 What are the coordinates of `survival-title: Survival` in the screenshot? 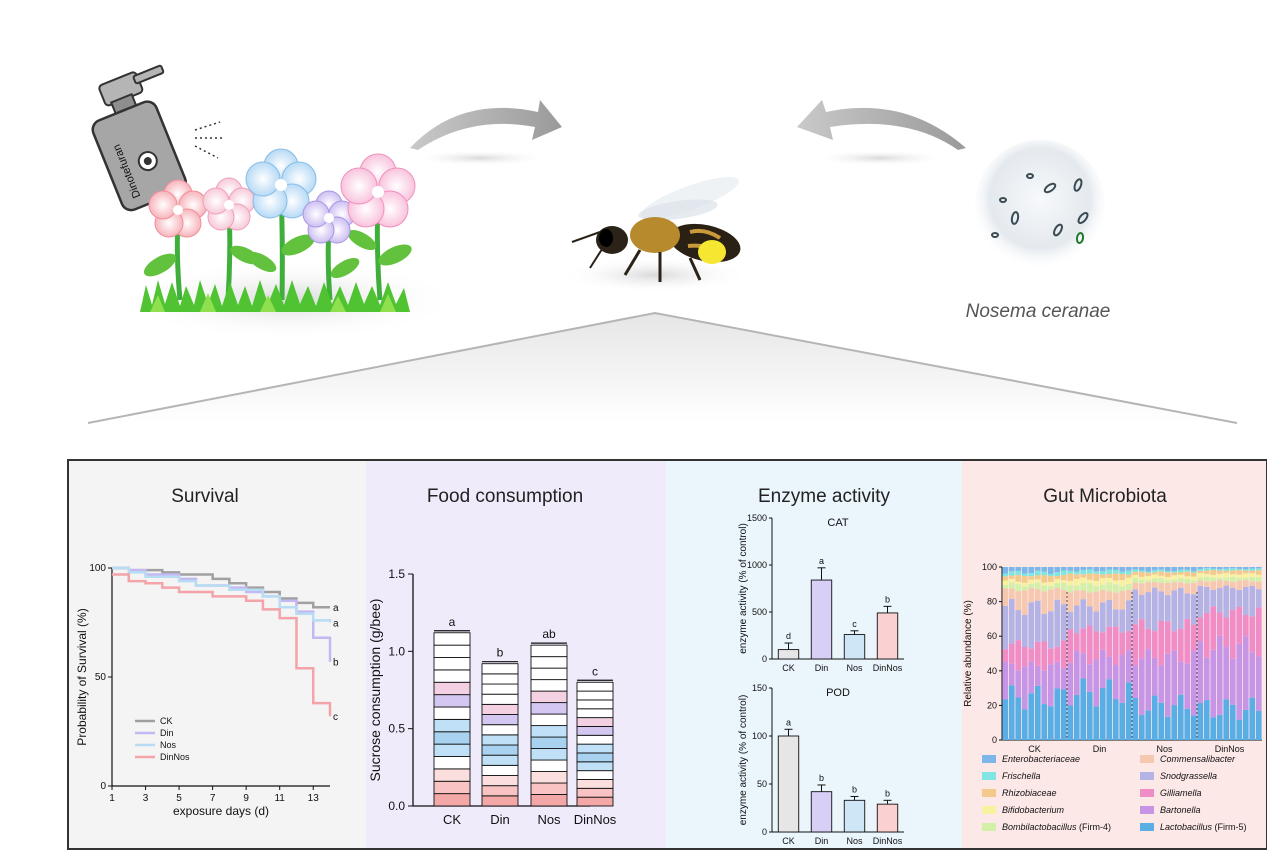 It's located at (205, 496).